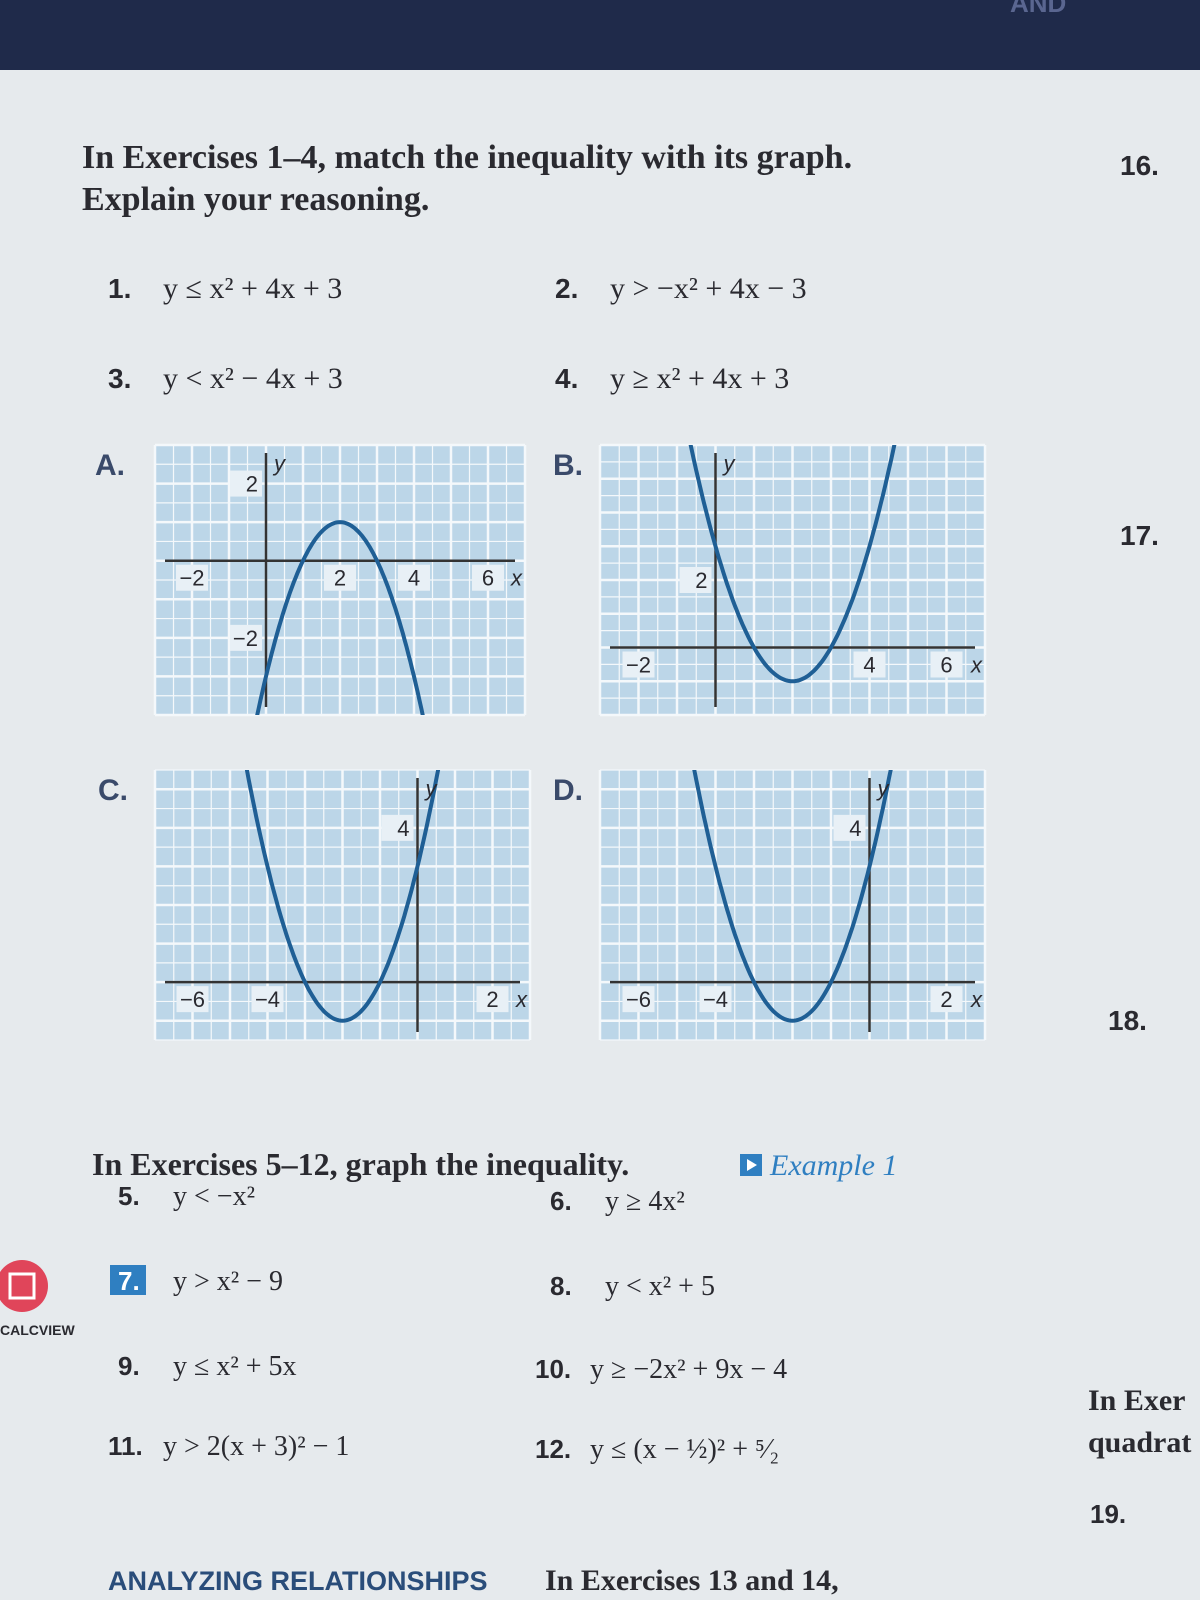 The height and width of the screenshot is (1600, 1200). Describe the element at coordinates (660, 1286) in the screenshot. I see `item-text: y < x² + 5` at that location.